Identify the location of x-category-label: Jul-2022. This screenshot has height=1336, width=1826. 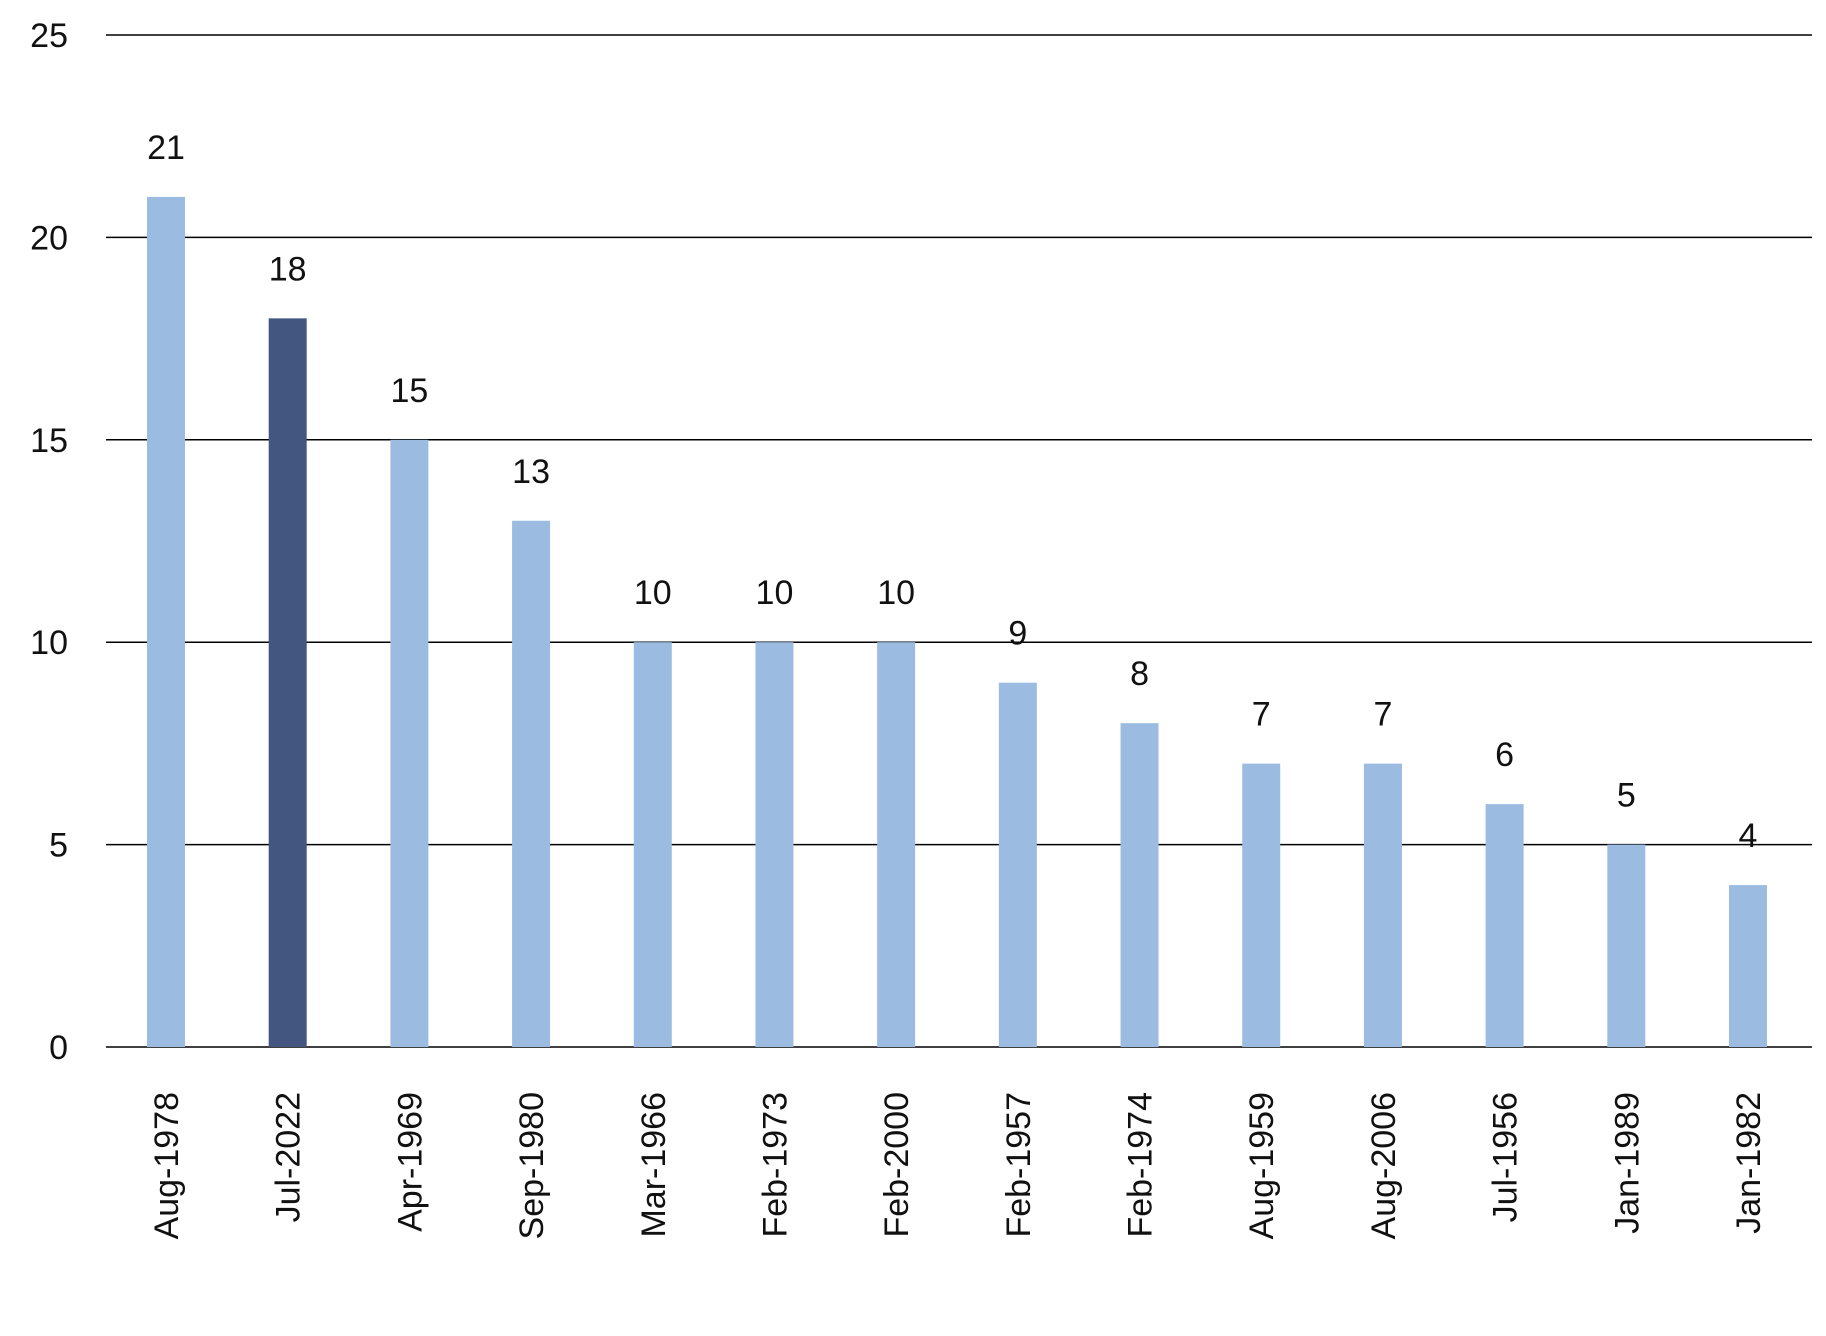
(289, 1157).